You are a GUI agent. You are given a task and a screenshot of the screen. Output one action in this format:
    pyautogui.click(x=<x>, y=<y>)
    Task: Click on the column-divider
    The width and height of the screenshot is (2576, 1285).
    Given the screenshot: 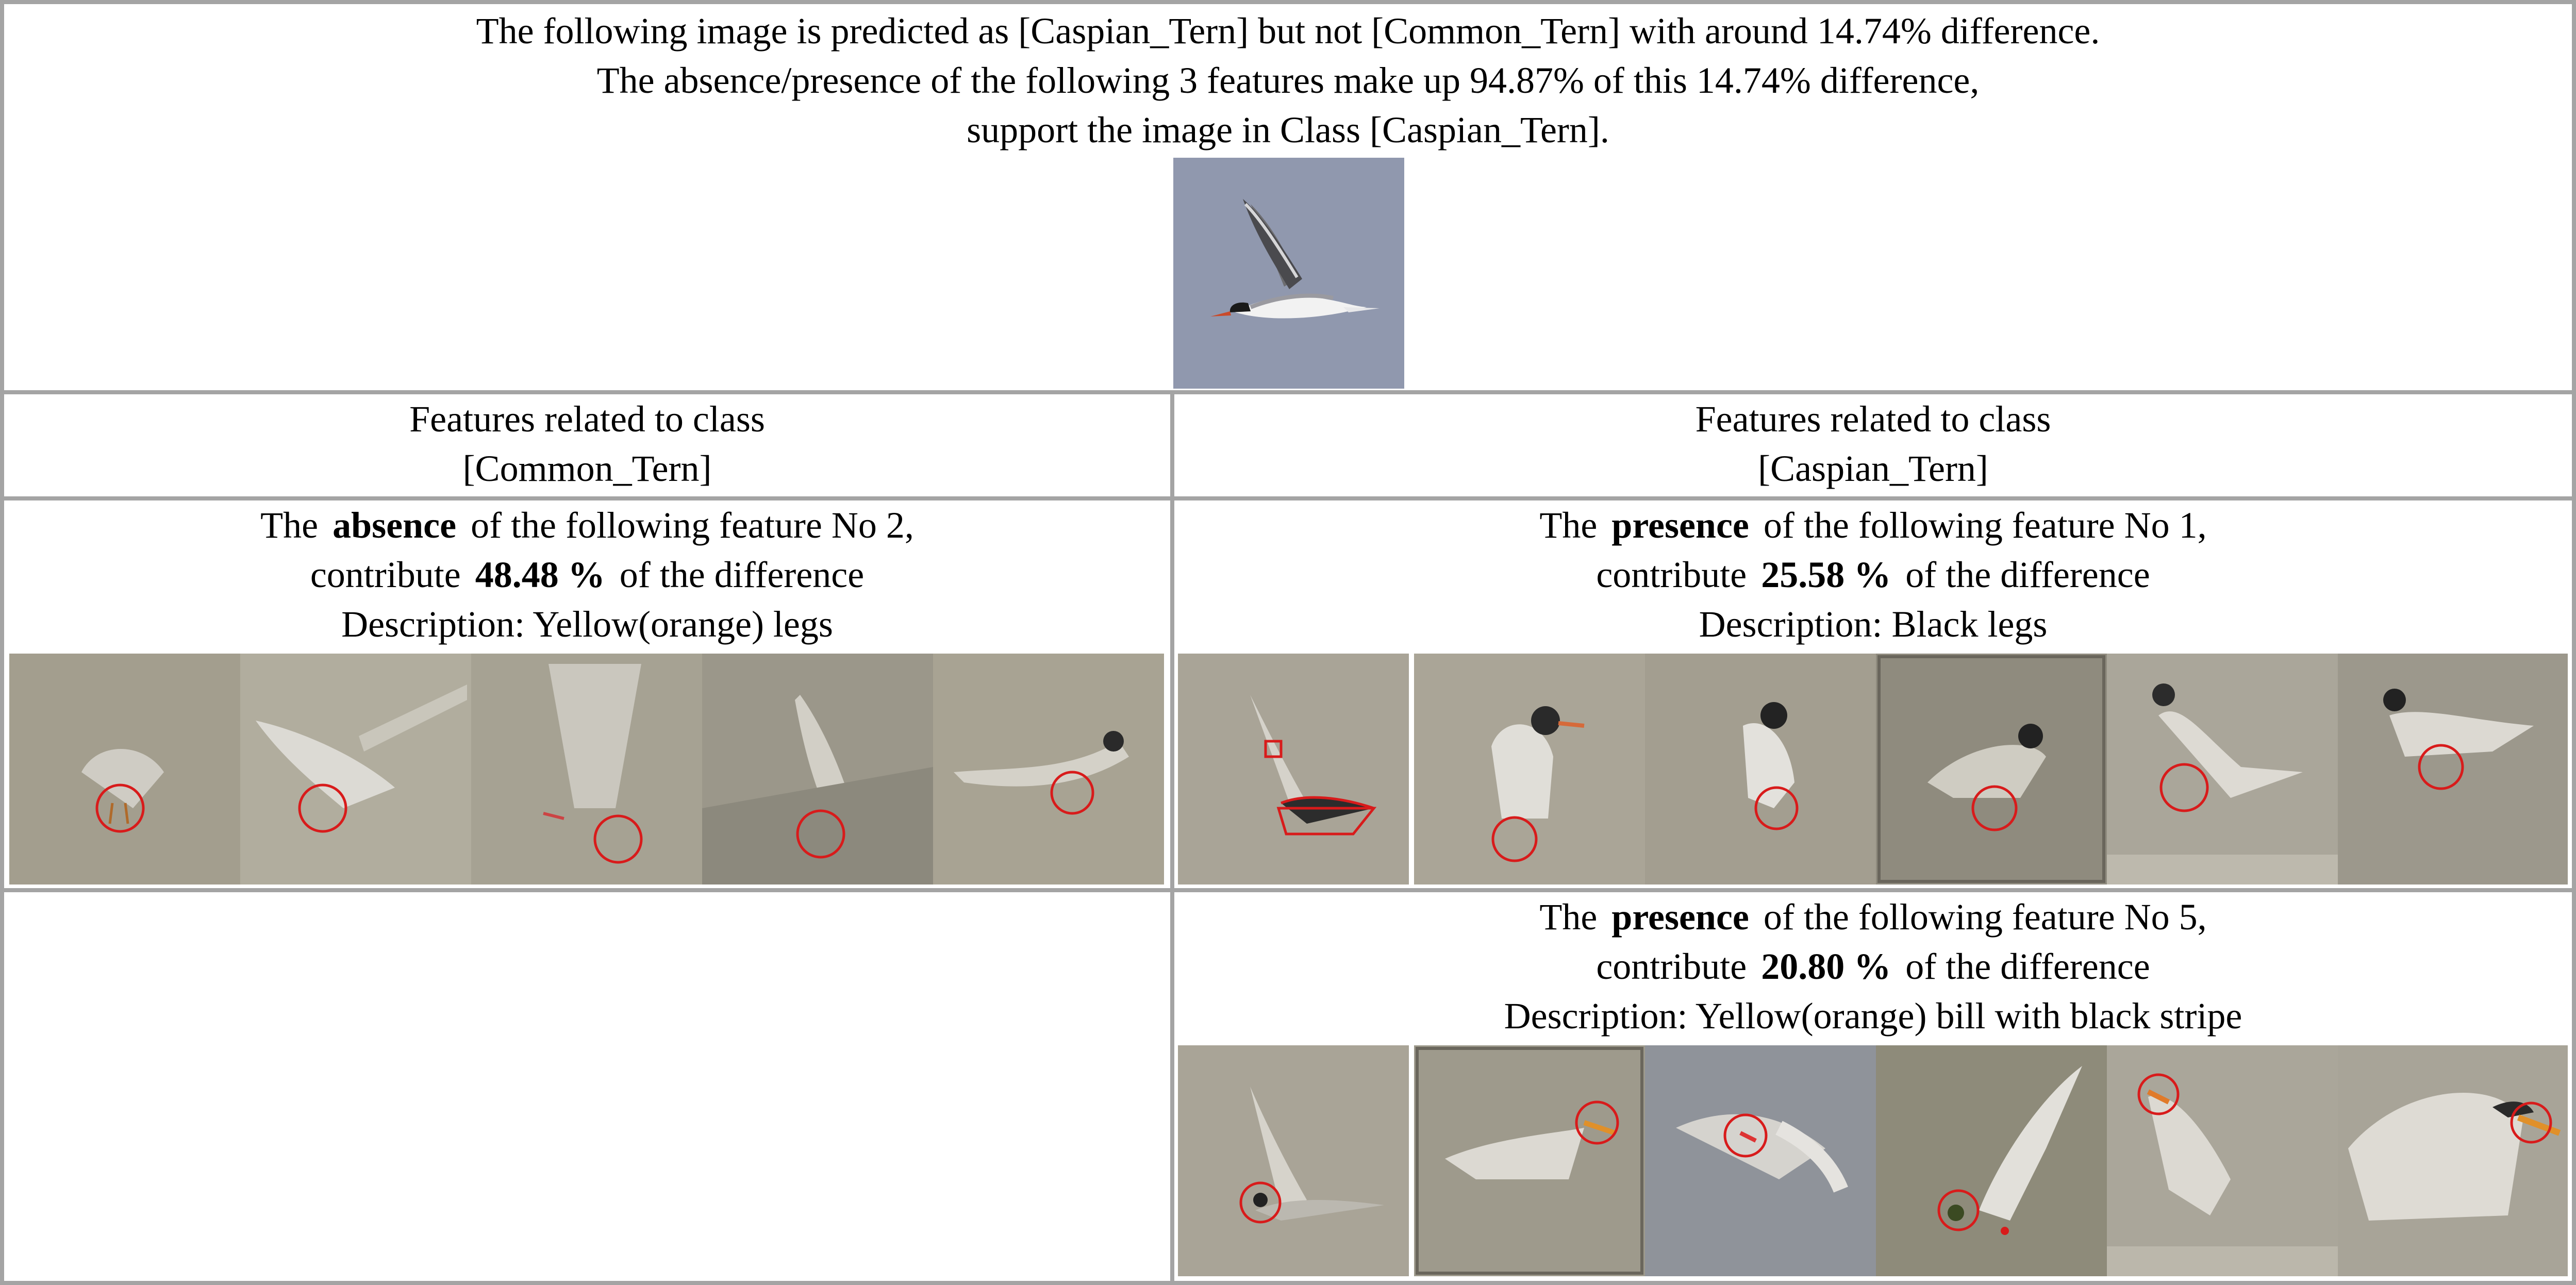 What is the action you would take?
    pyautogui.click(x=1172, y=838)
    